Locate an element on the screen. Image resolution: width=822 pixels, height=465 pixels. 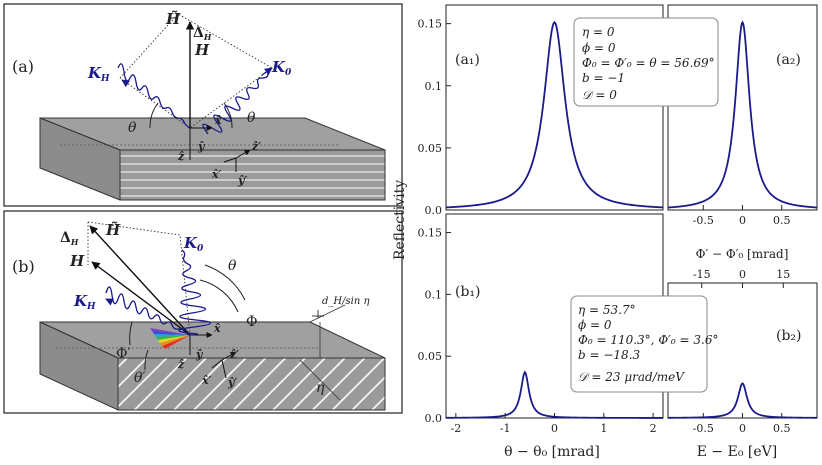
annotation-b-line2: ϕ = 0 is located at coordinates (595, 325).